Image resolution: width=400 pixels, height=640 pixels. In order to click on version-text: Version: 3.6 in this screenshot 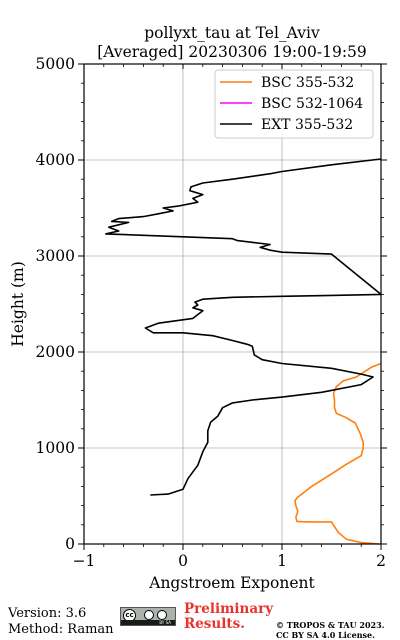, I will do `click(47, 613)`.